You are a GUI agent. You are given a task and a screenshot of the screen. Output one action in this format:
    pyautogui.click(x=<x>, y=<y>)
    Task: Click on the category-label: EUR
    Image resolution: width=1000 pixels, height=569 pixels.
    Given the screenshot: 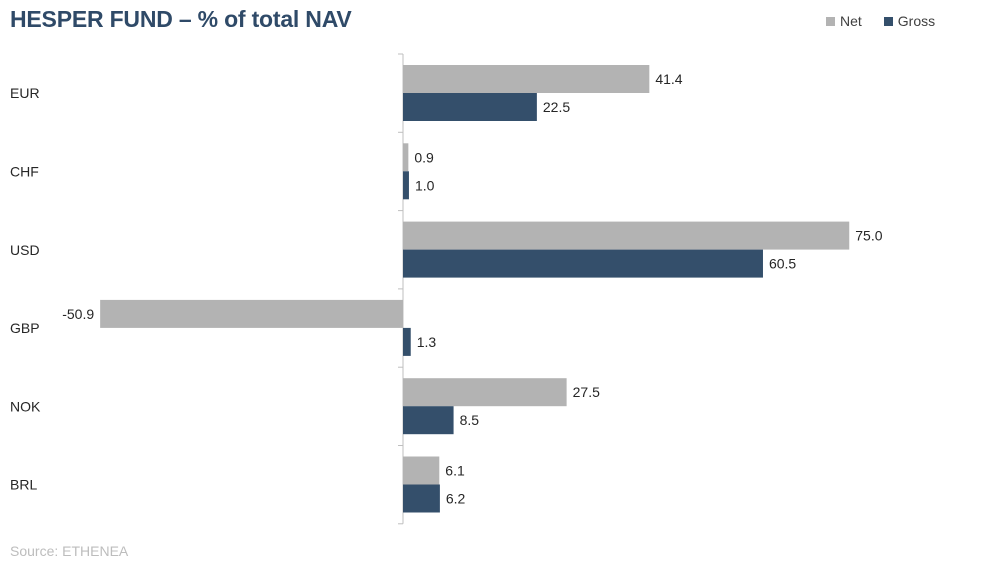 What is the action you would take?
    pyautogui.click(x=25, y=93)
    